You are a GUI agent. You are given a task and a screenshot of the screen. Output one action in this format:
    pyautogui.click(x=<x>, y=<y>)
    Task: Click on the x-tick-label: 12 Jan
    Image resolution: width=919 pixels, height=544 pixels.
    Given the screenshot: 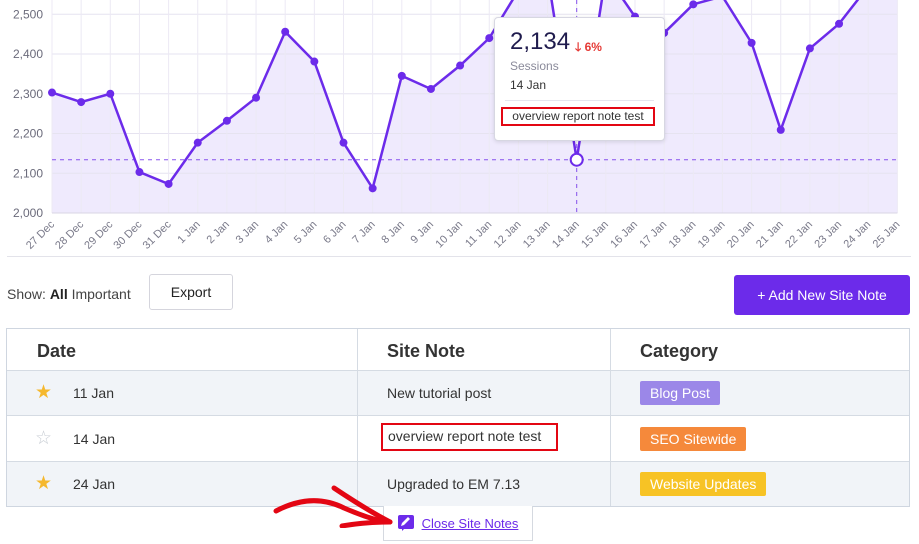 What is the action you would take?
    pyautogui.click(x=508, y=235)
    